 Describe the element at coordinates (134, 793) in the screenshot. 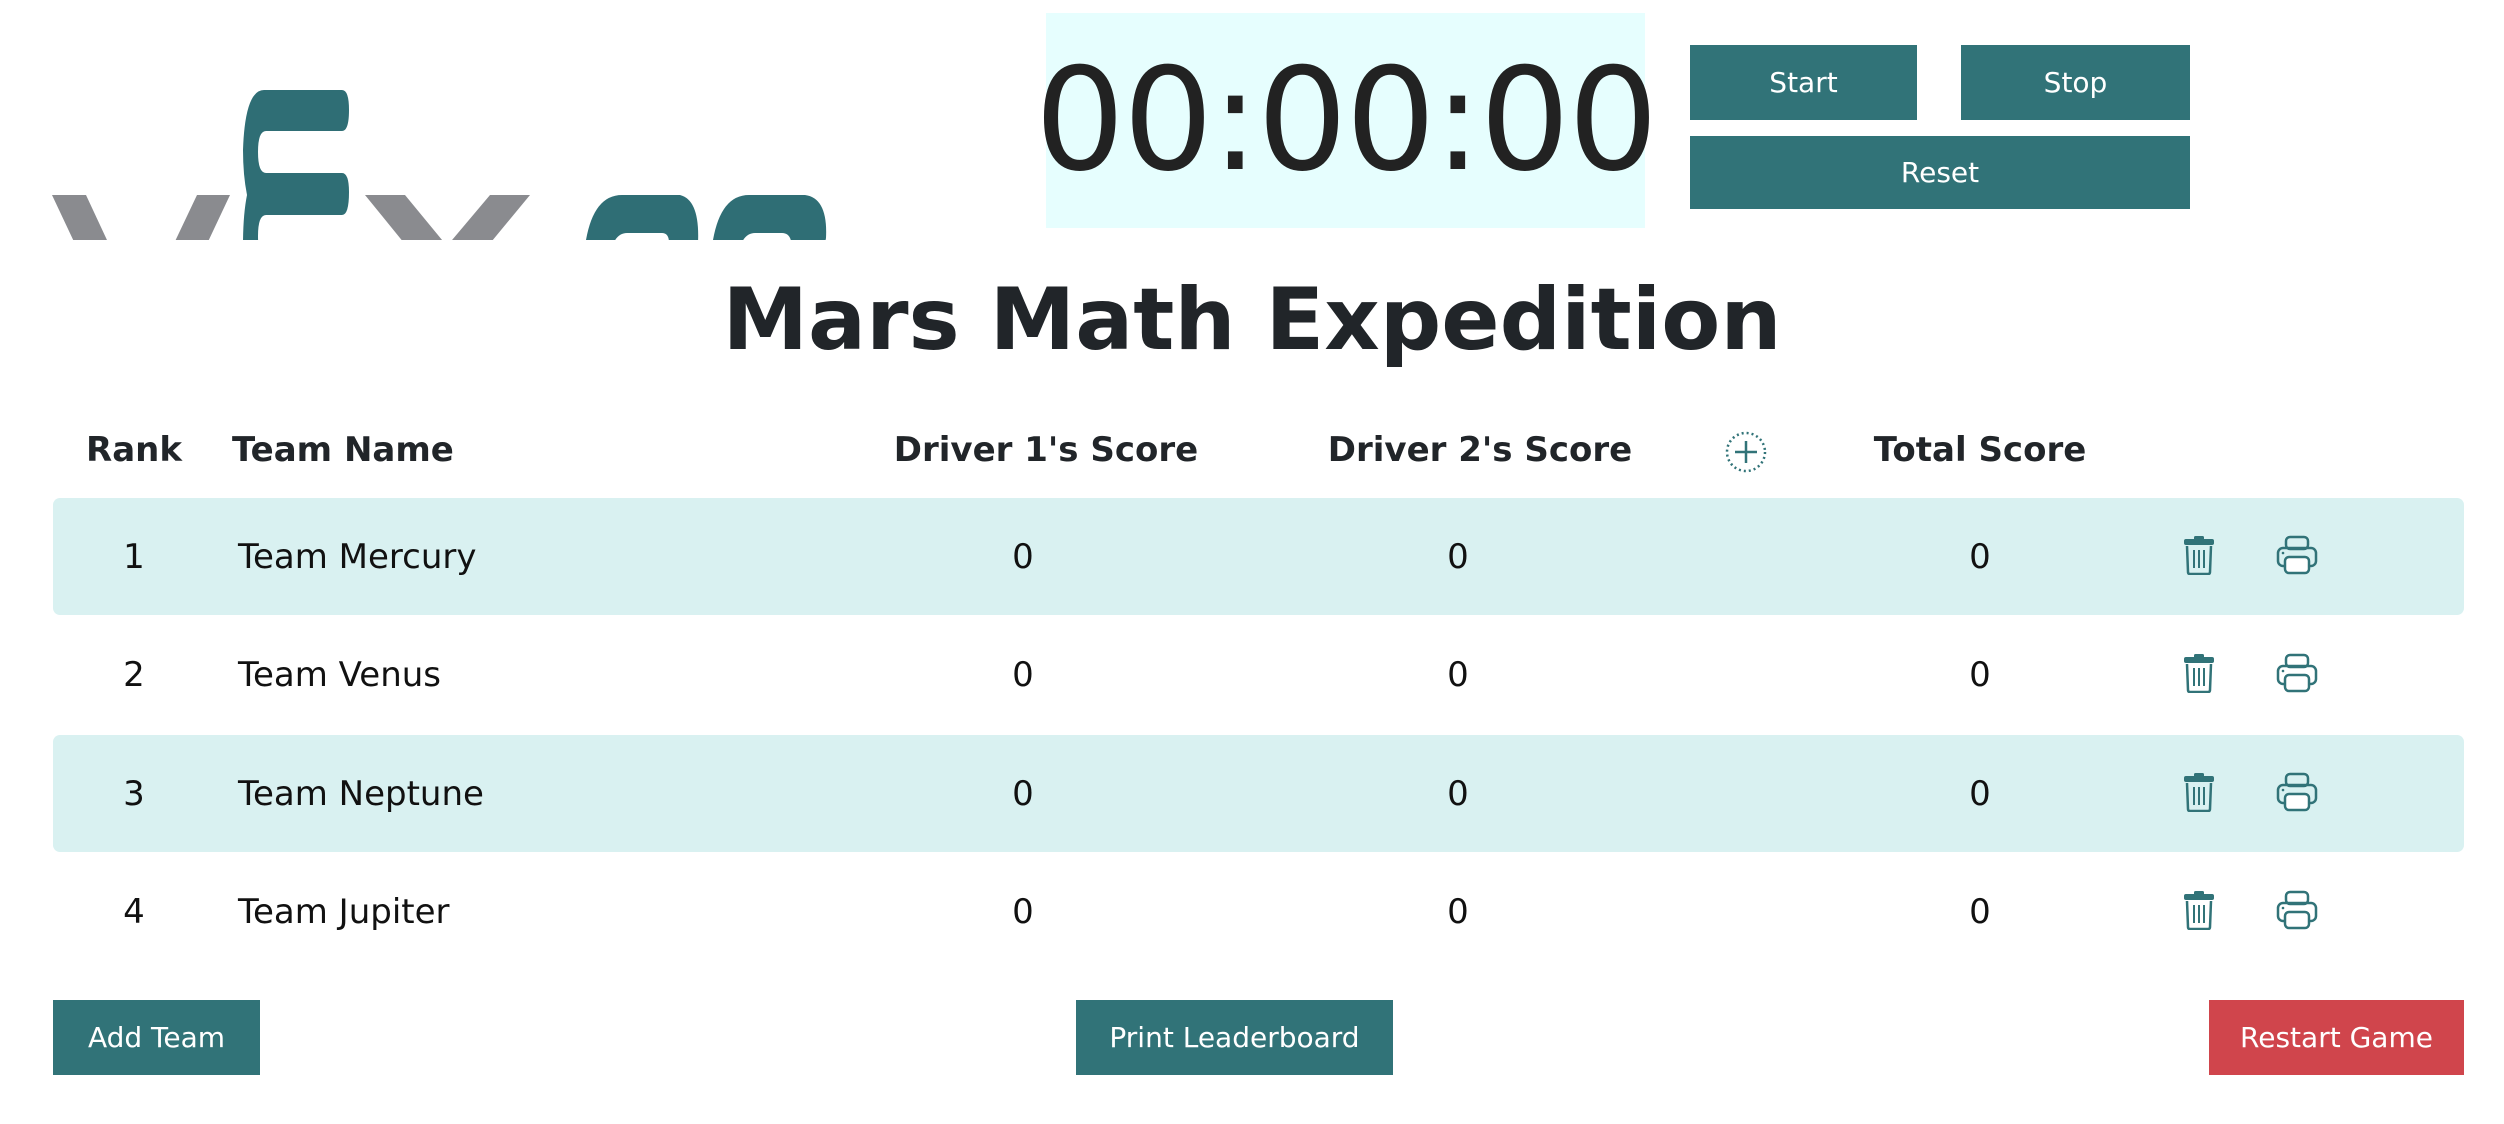

I see `rank-cell: 3` at that location.